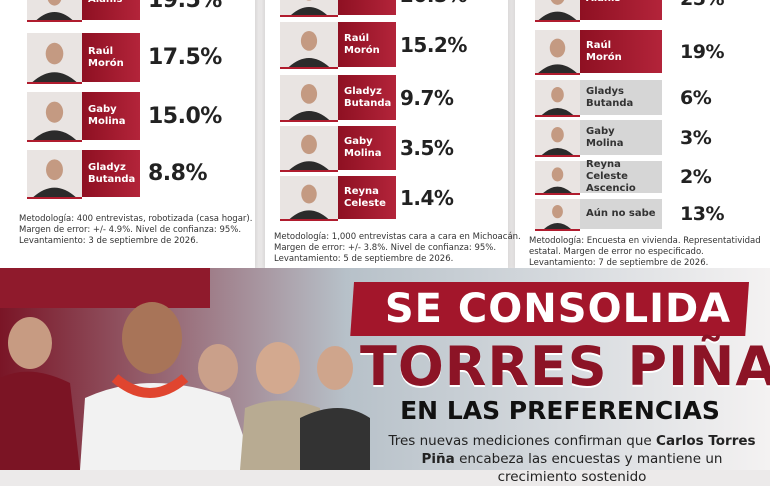 The image size is (770, 486). I want to click on percentage: 15.0%, so click(185, 116).